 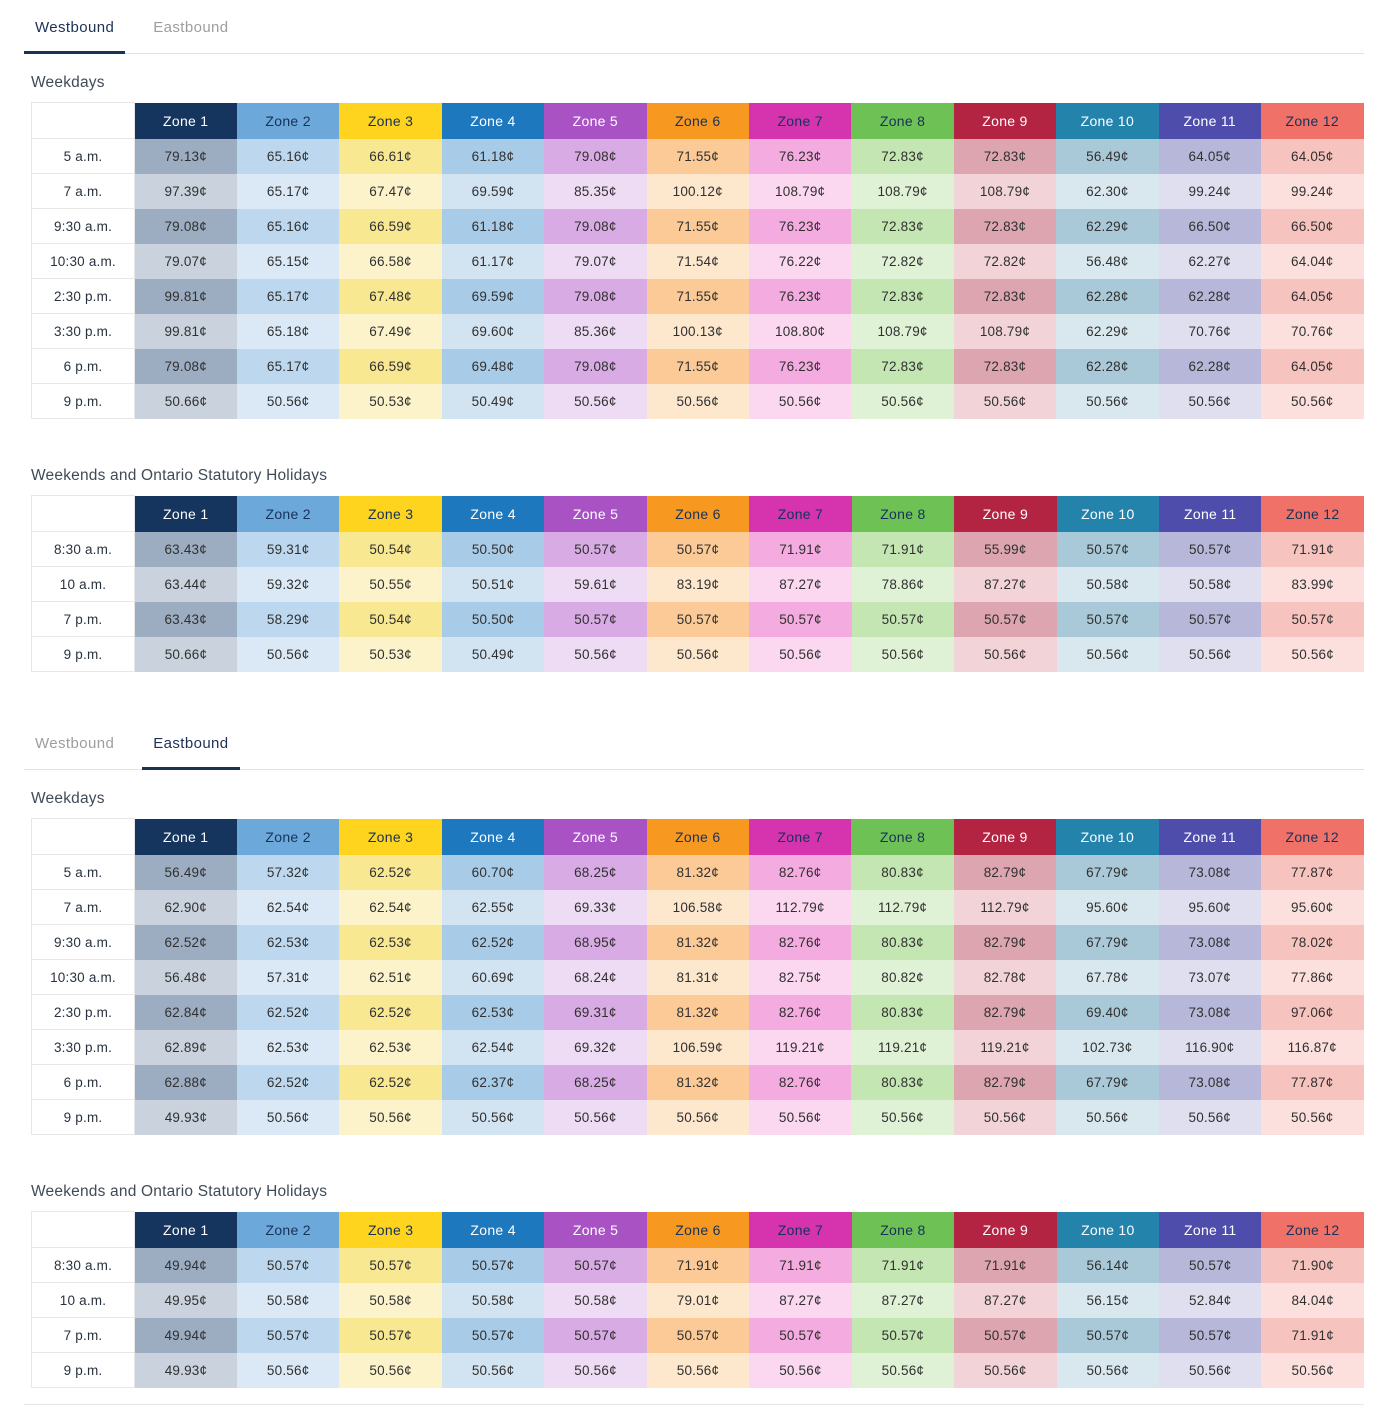 What do you see at coordinates (697, 331) in the screenshot?
I see `rate-cell-zone-6: 100.13¢` at bounding box center [697, 331].